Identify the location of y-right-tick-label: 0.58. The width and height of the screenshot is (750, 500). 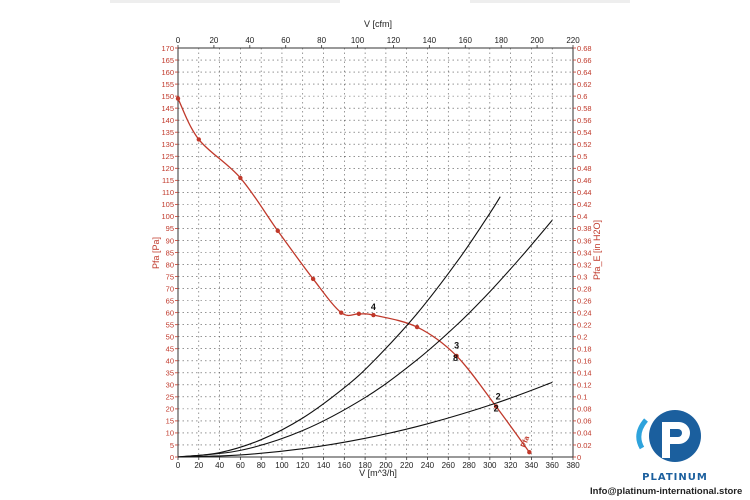
(584, 108).